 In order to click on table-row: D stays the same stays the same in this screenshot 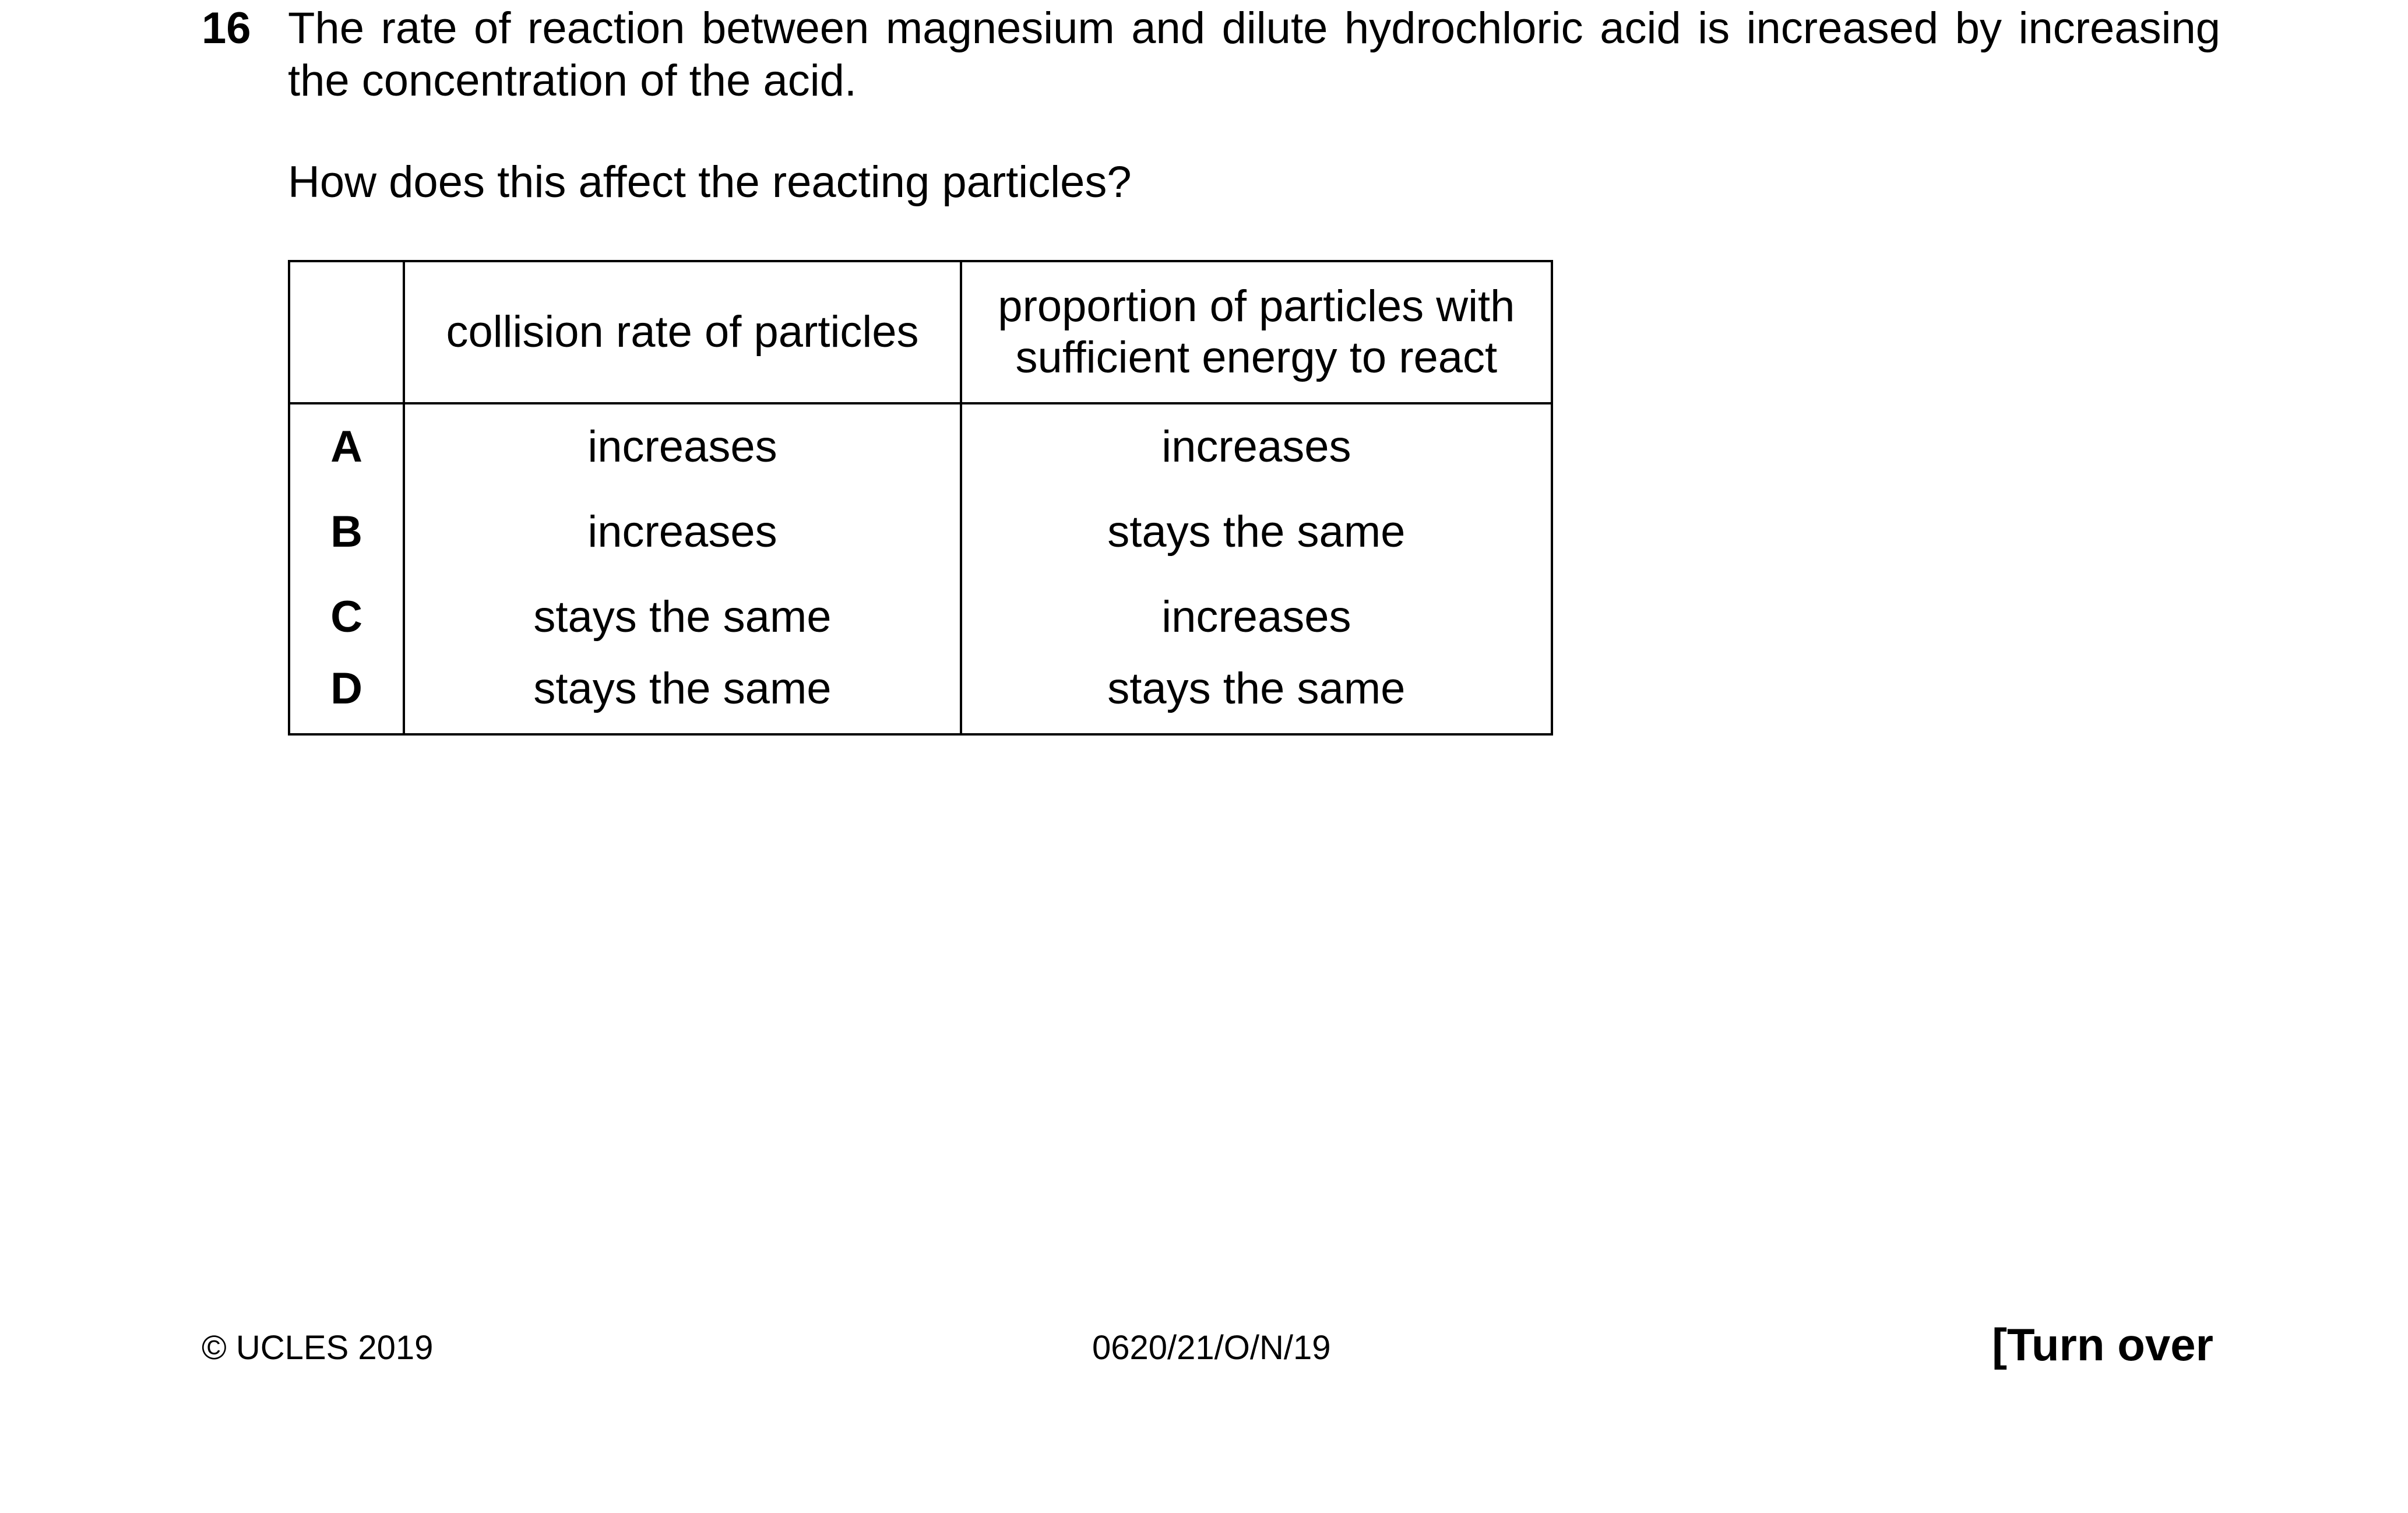, I will do `click(920, 698)`.